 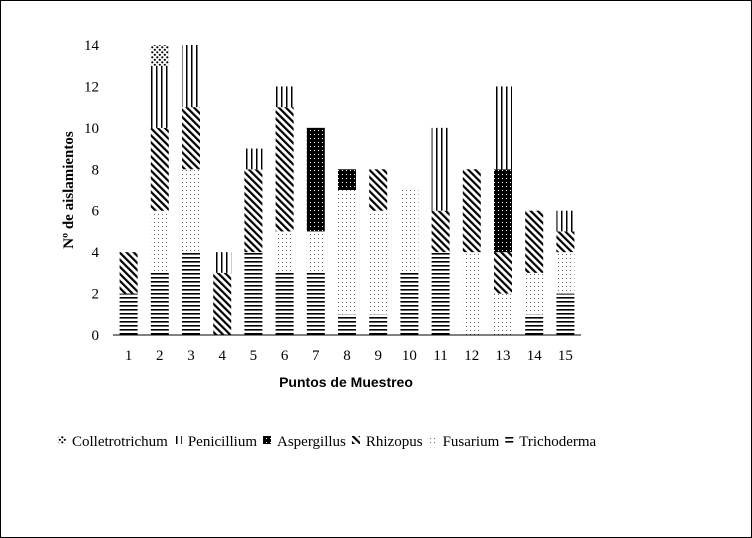 I want to click on legend-swatch-fusarium, so click(x=432, y=440).